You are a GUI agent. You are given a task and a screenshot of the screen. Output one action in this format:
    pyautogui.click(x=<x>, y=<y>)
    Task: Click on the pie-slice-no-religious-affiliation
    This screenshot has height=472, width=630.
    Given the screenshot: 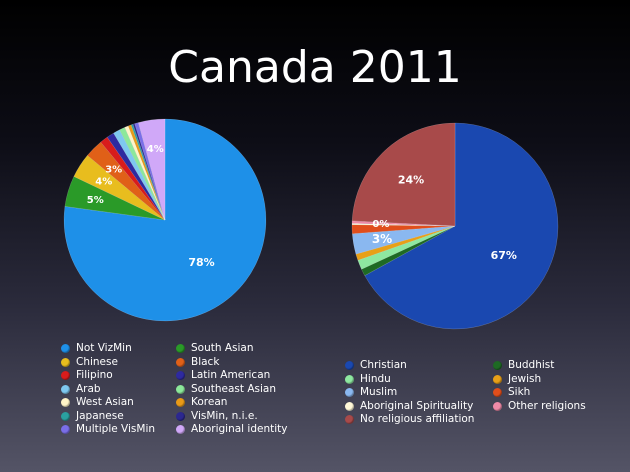 What is the action you would take?
    pyautogui.click(x=403, y=174)
    